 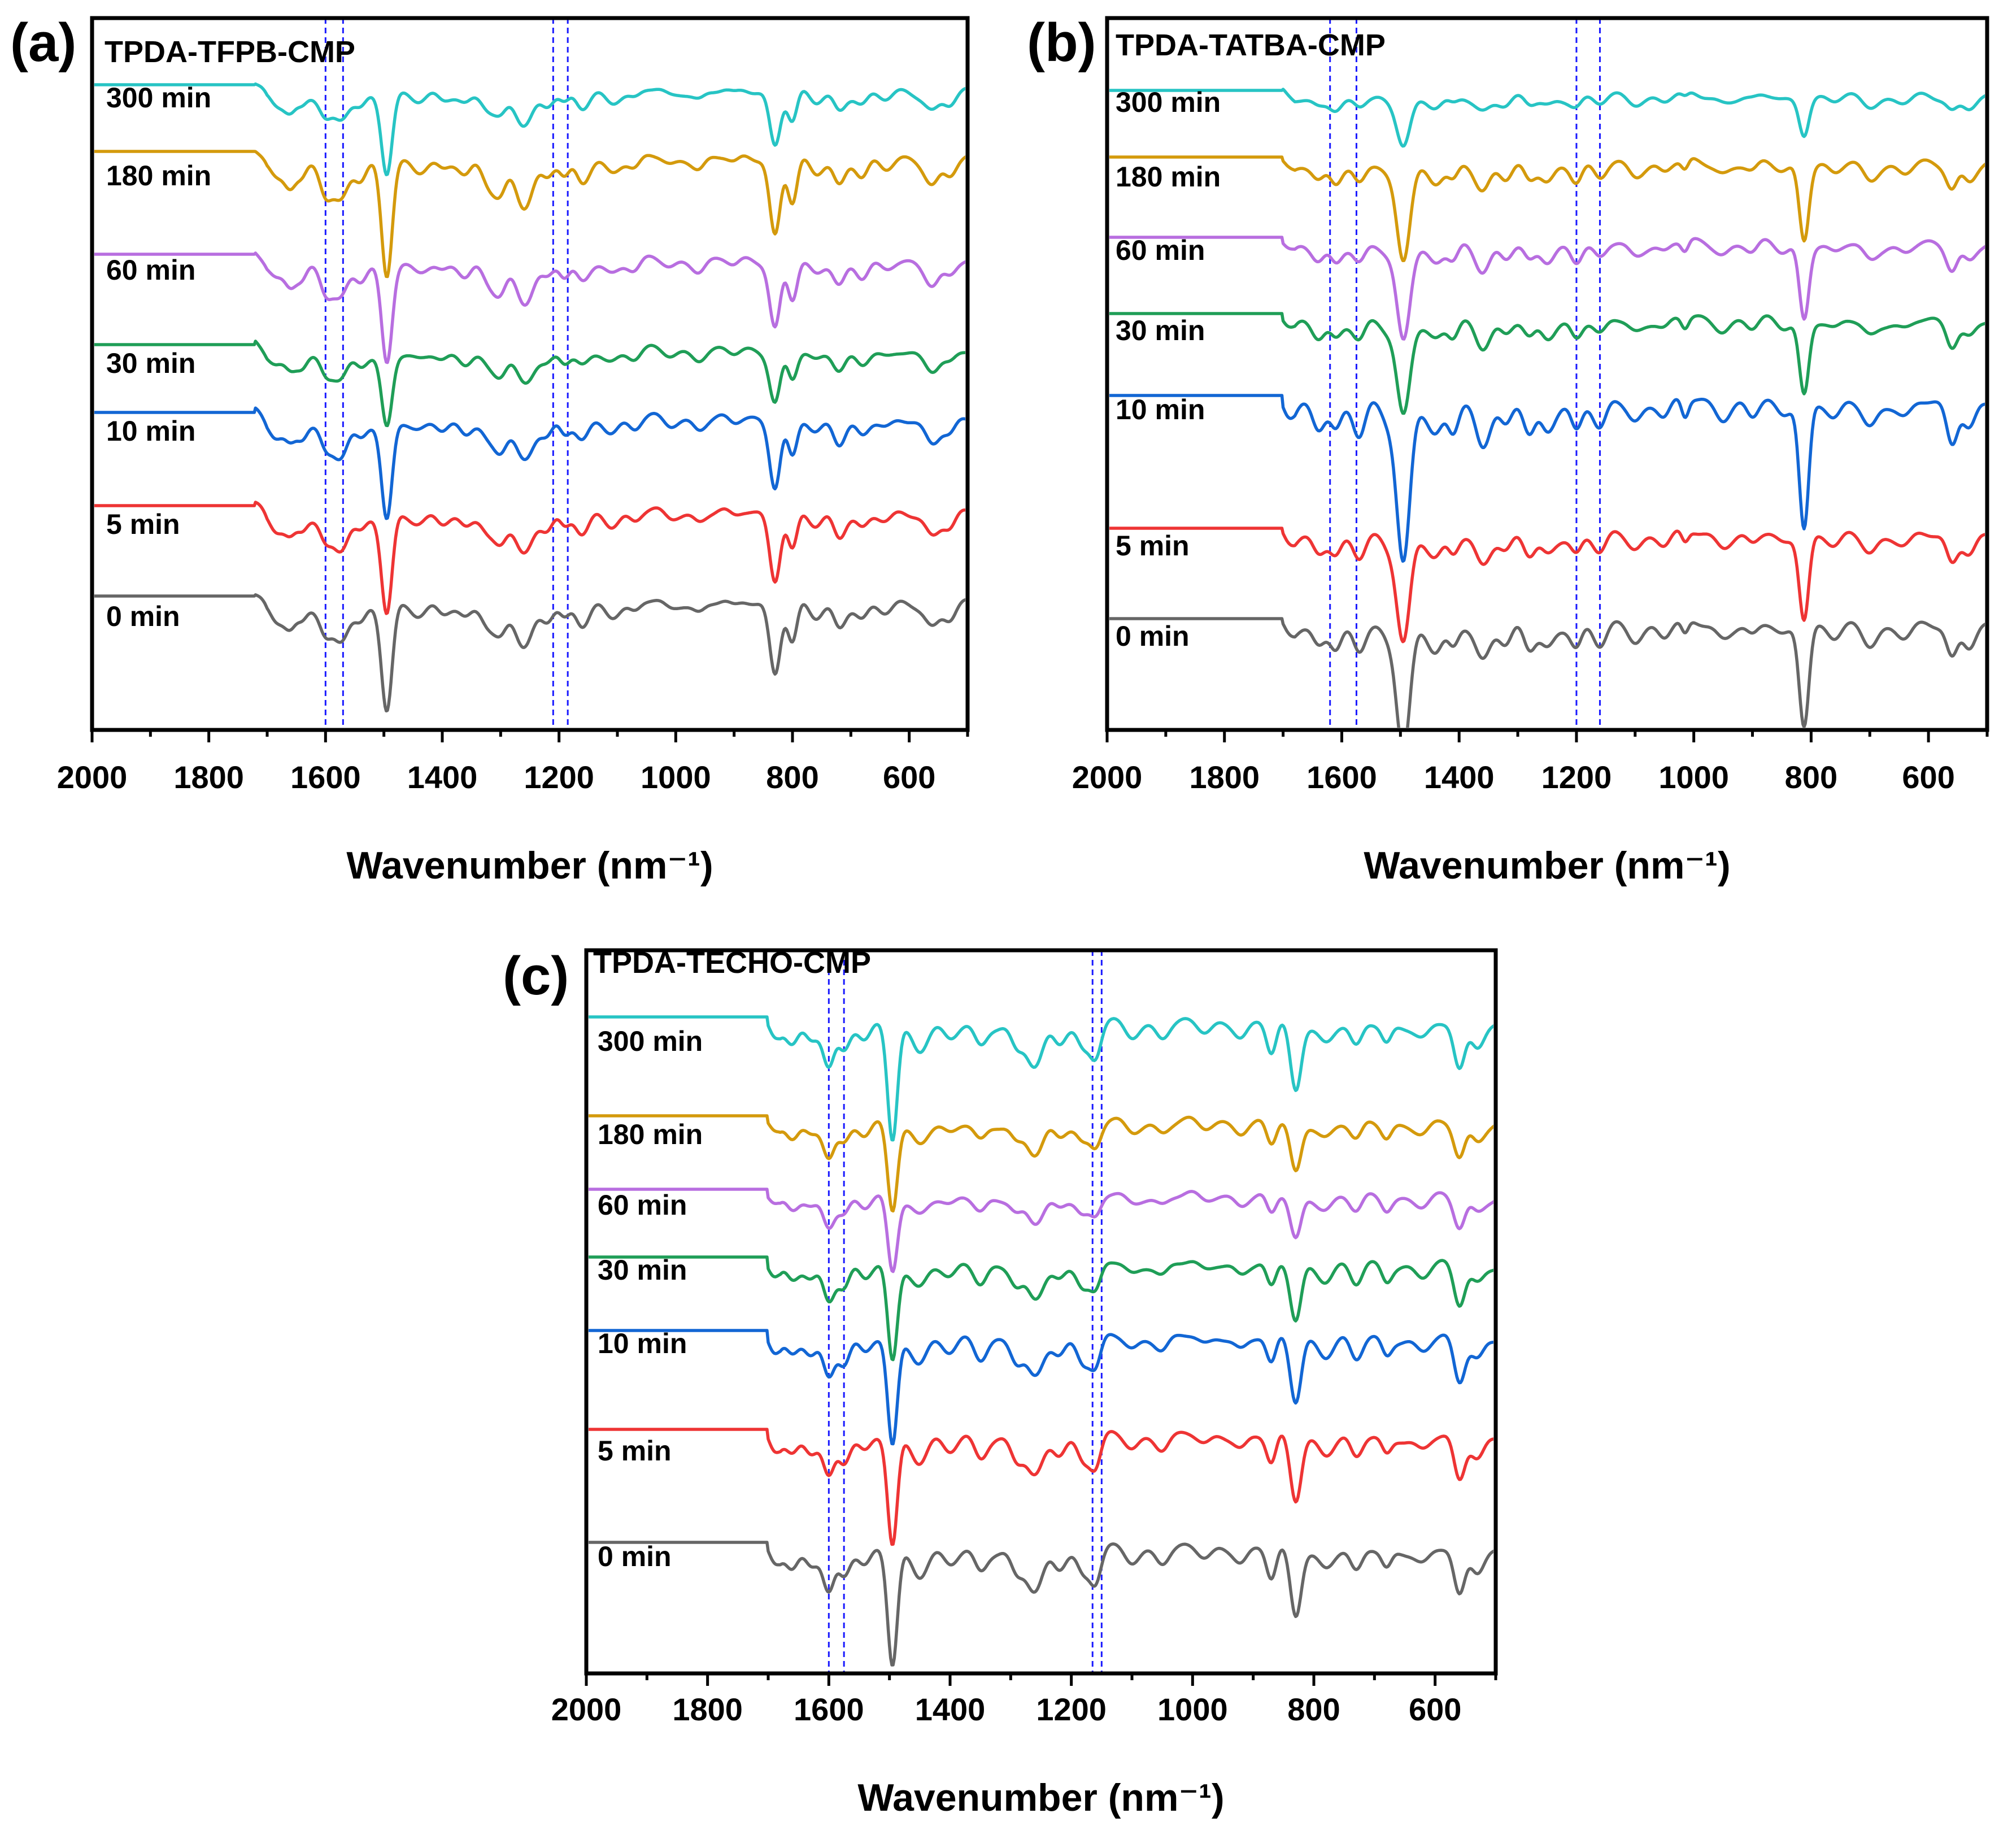 I want to click on chart-title: TPDA-TFPB-CMP, so click(x=229, y=52).